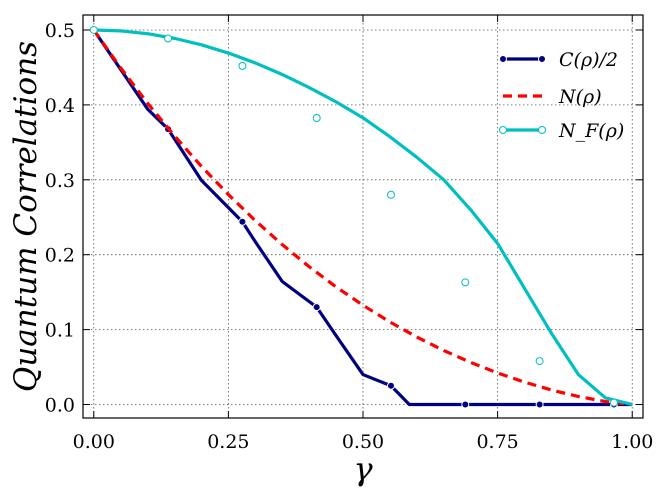 The width and height of the screenshot is (664, 498). I want to click on legend-label-2: N_F(ρ), so click(591, 131).